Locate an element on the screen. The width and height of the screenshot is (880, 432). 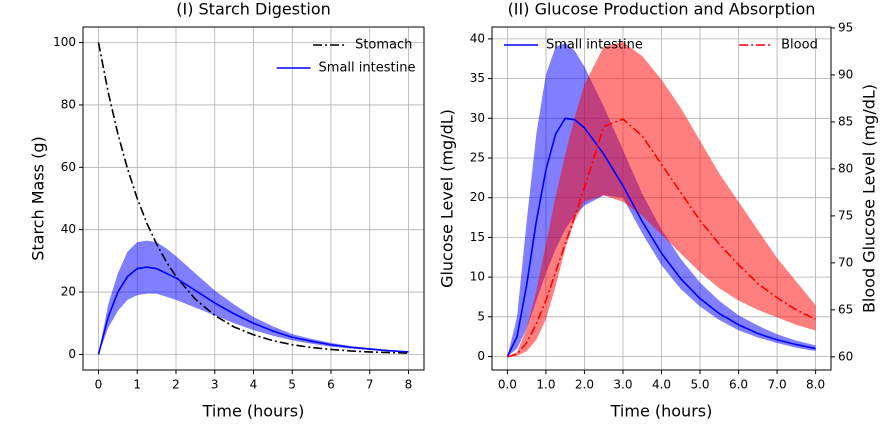
y2-axis-label: Blood Glucose Level (mg/dL) is located at coordinates (869, 198).